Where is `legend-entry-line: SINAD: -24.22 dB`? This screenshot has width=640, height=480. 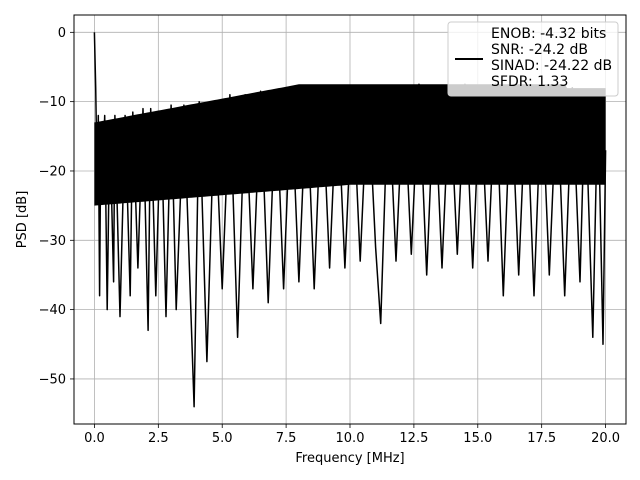 legend-entry-line: SINAD: -24.22 dB is located at coordinates (551, 66).